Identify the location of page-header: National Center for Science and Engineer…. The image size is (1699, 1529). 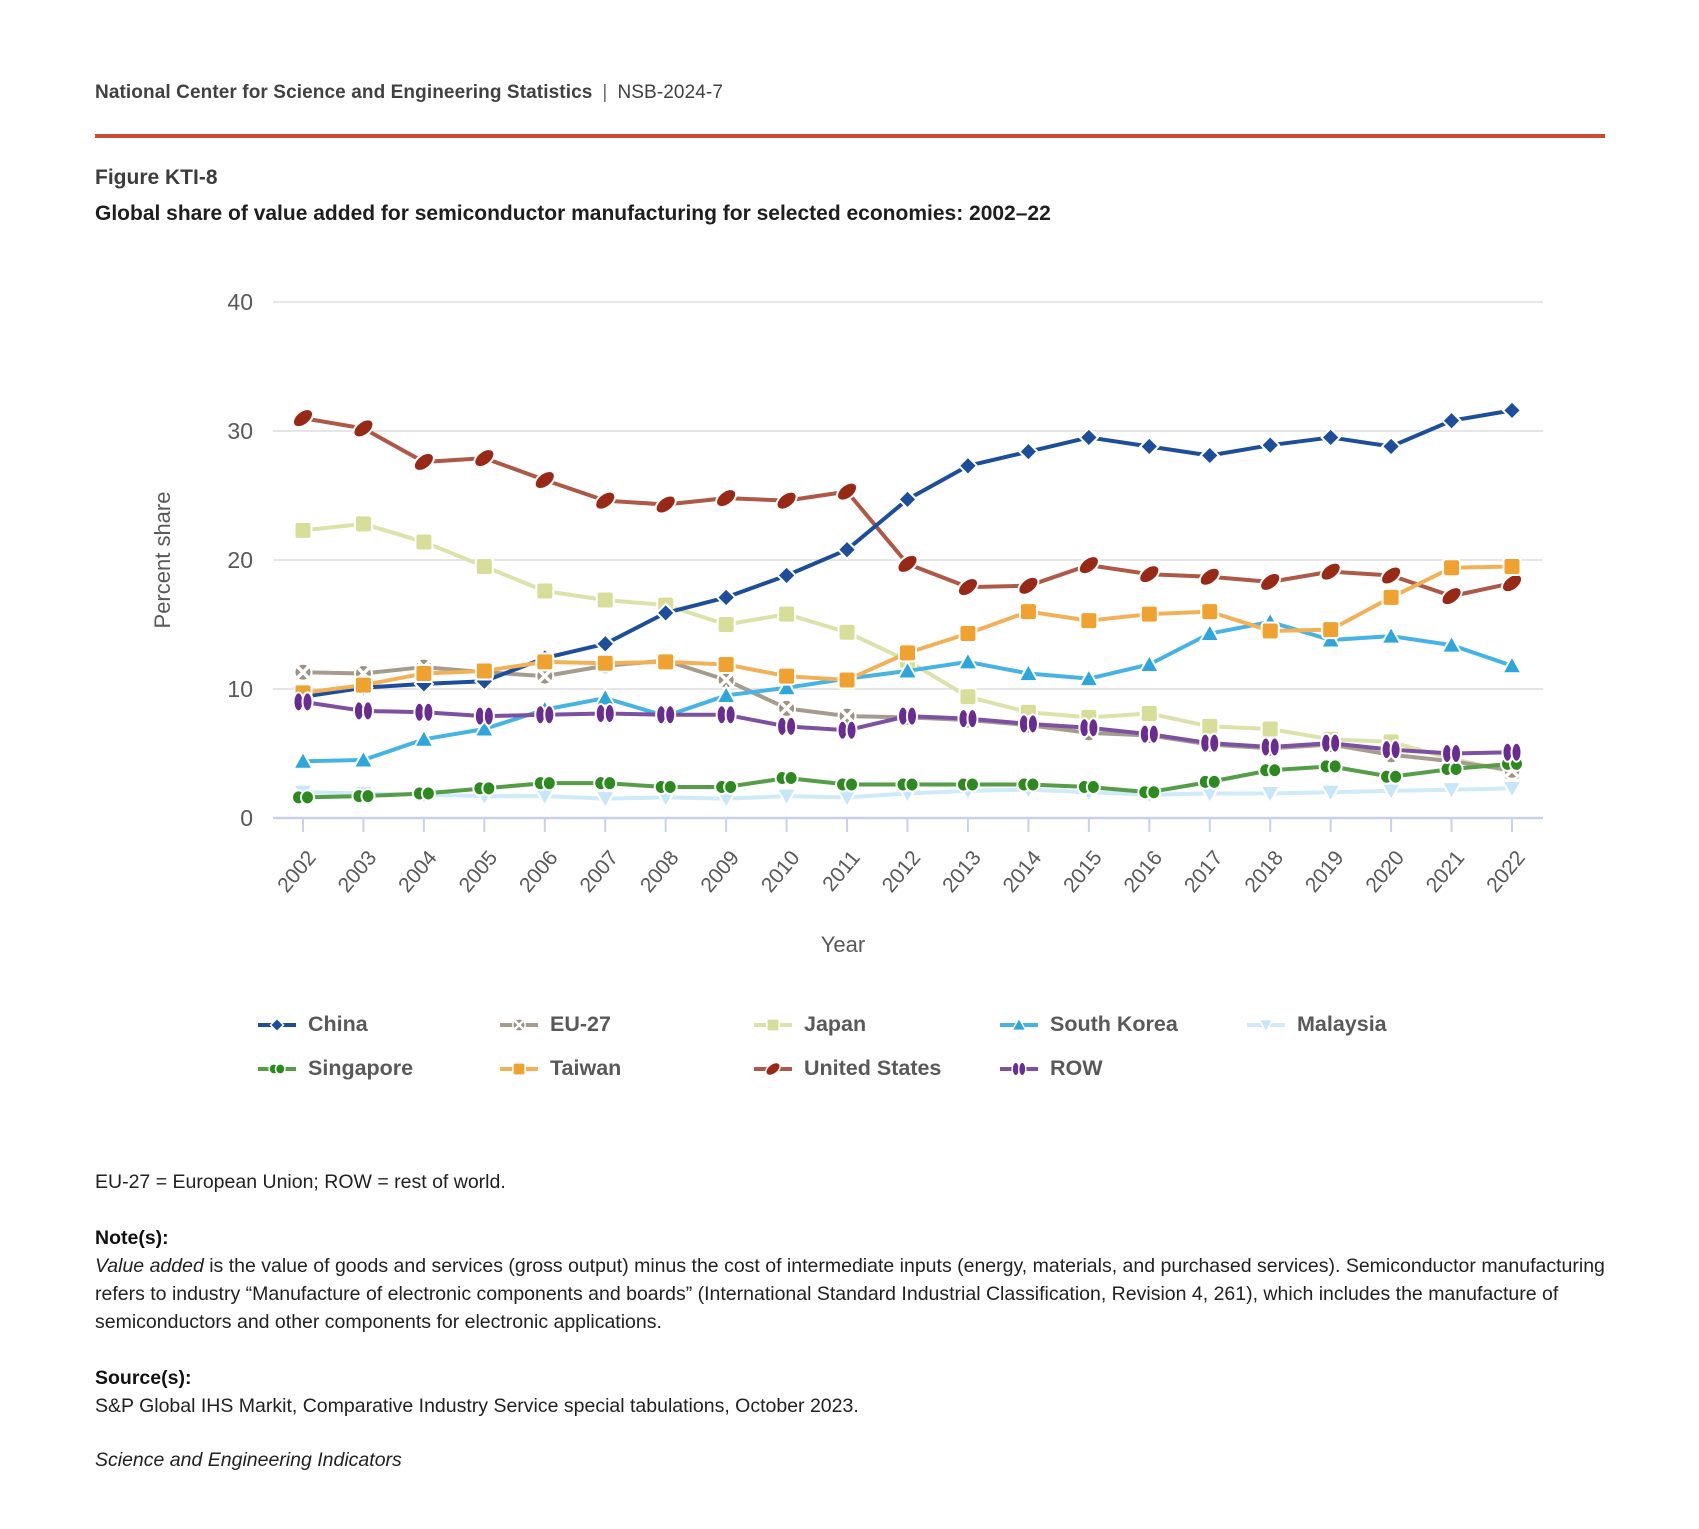
(409, 93).